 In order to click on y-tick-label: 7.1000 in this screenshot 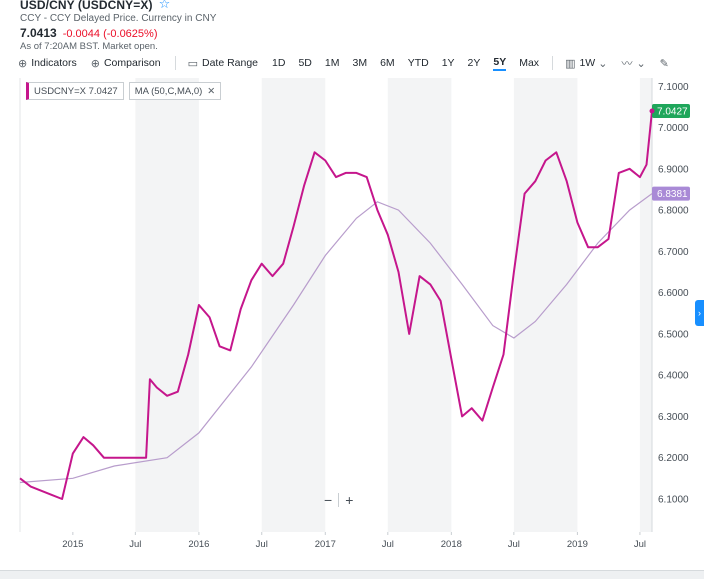, I will do `click(673, 87)`.